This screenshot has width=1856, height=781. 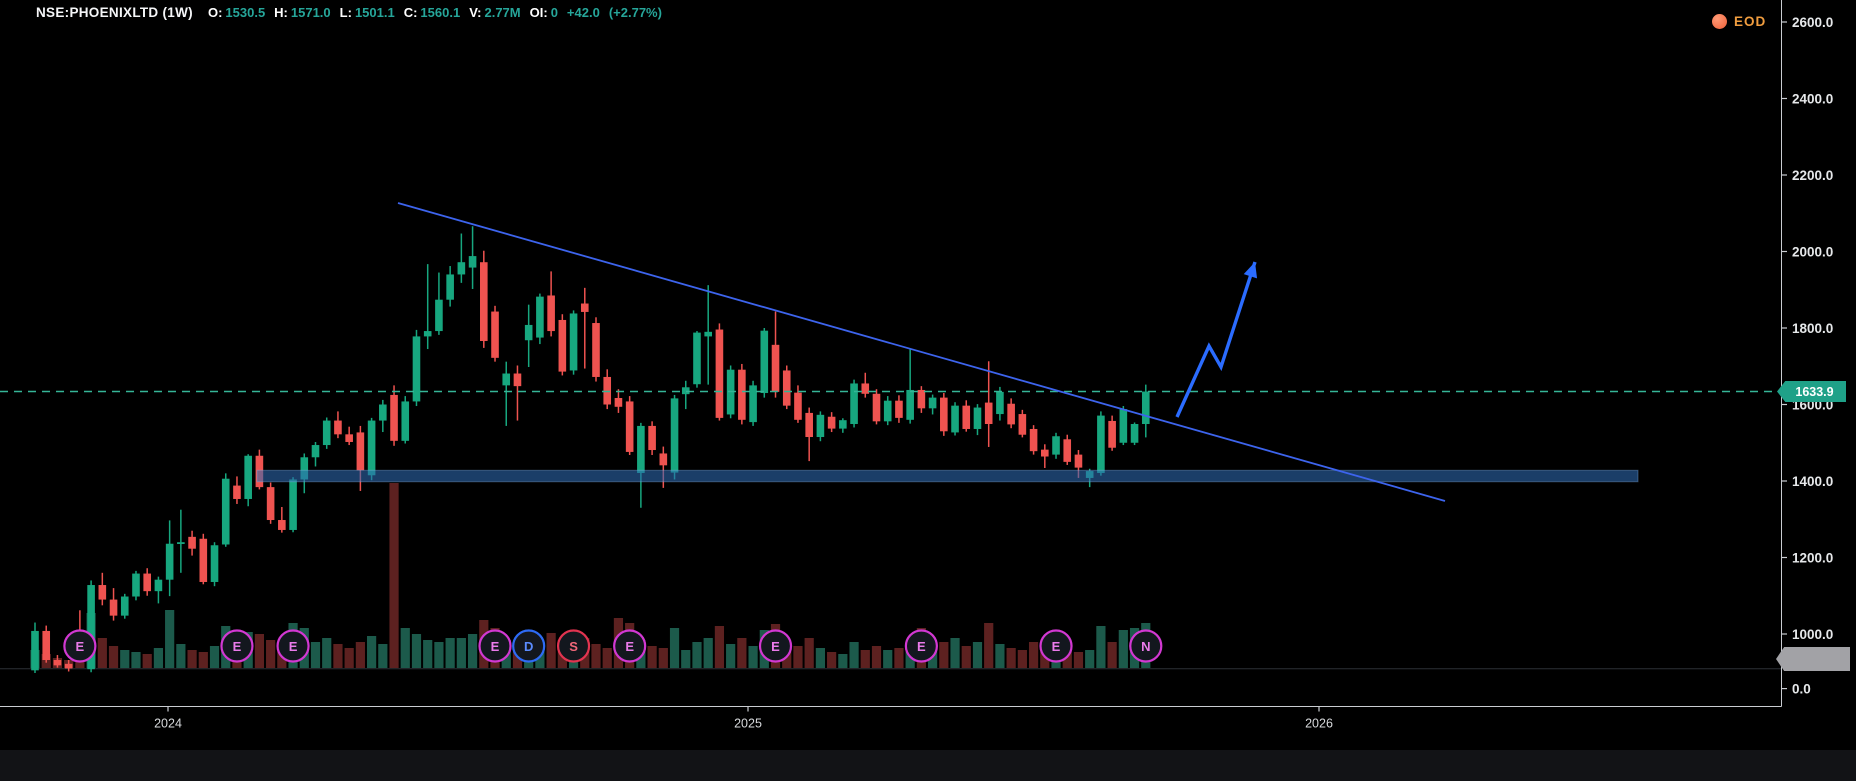 I want to click on support-zone-rectangle, so click(x=947, y=476).